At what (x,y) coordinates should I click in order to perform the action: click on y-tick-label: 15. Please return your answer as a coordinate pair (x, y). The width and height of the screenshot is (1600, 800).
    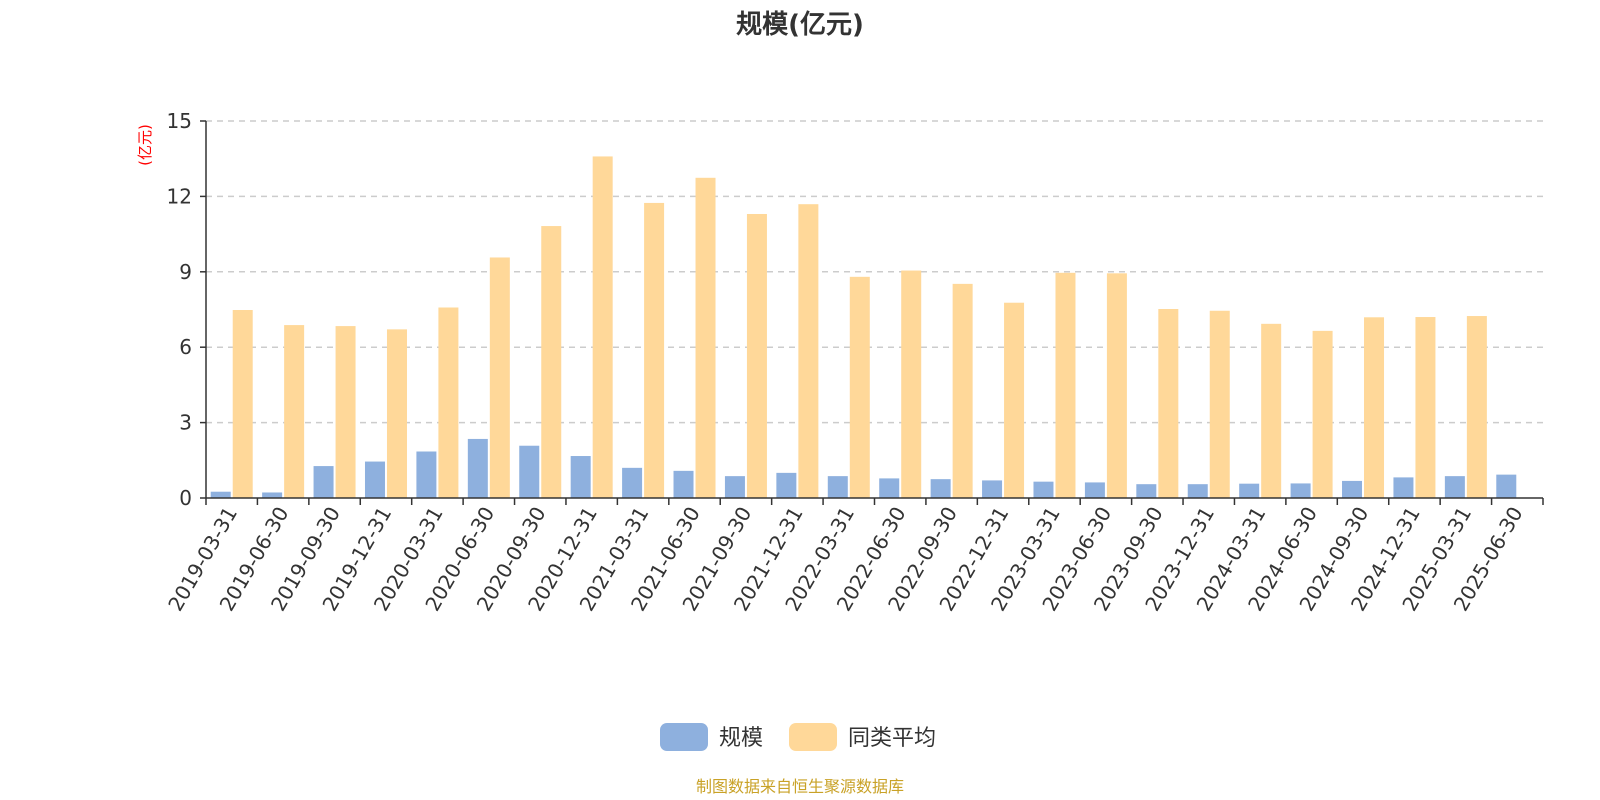
    Looking at the image, I should click on (179, 121).